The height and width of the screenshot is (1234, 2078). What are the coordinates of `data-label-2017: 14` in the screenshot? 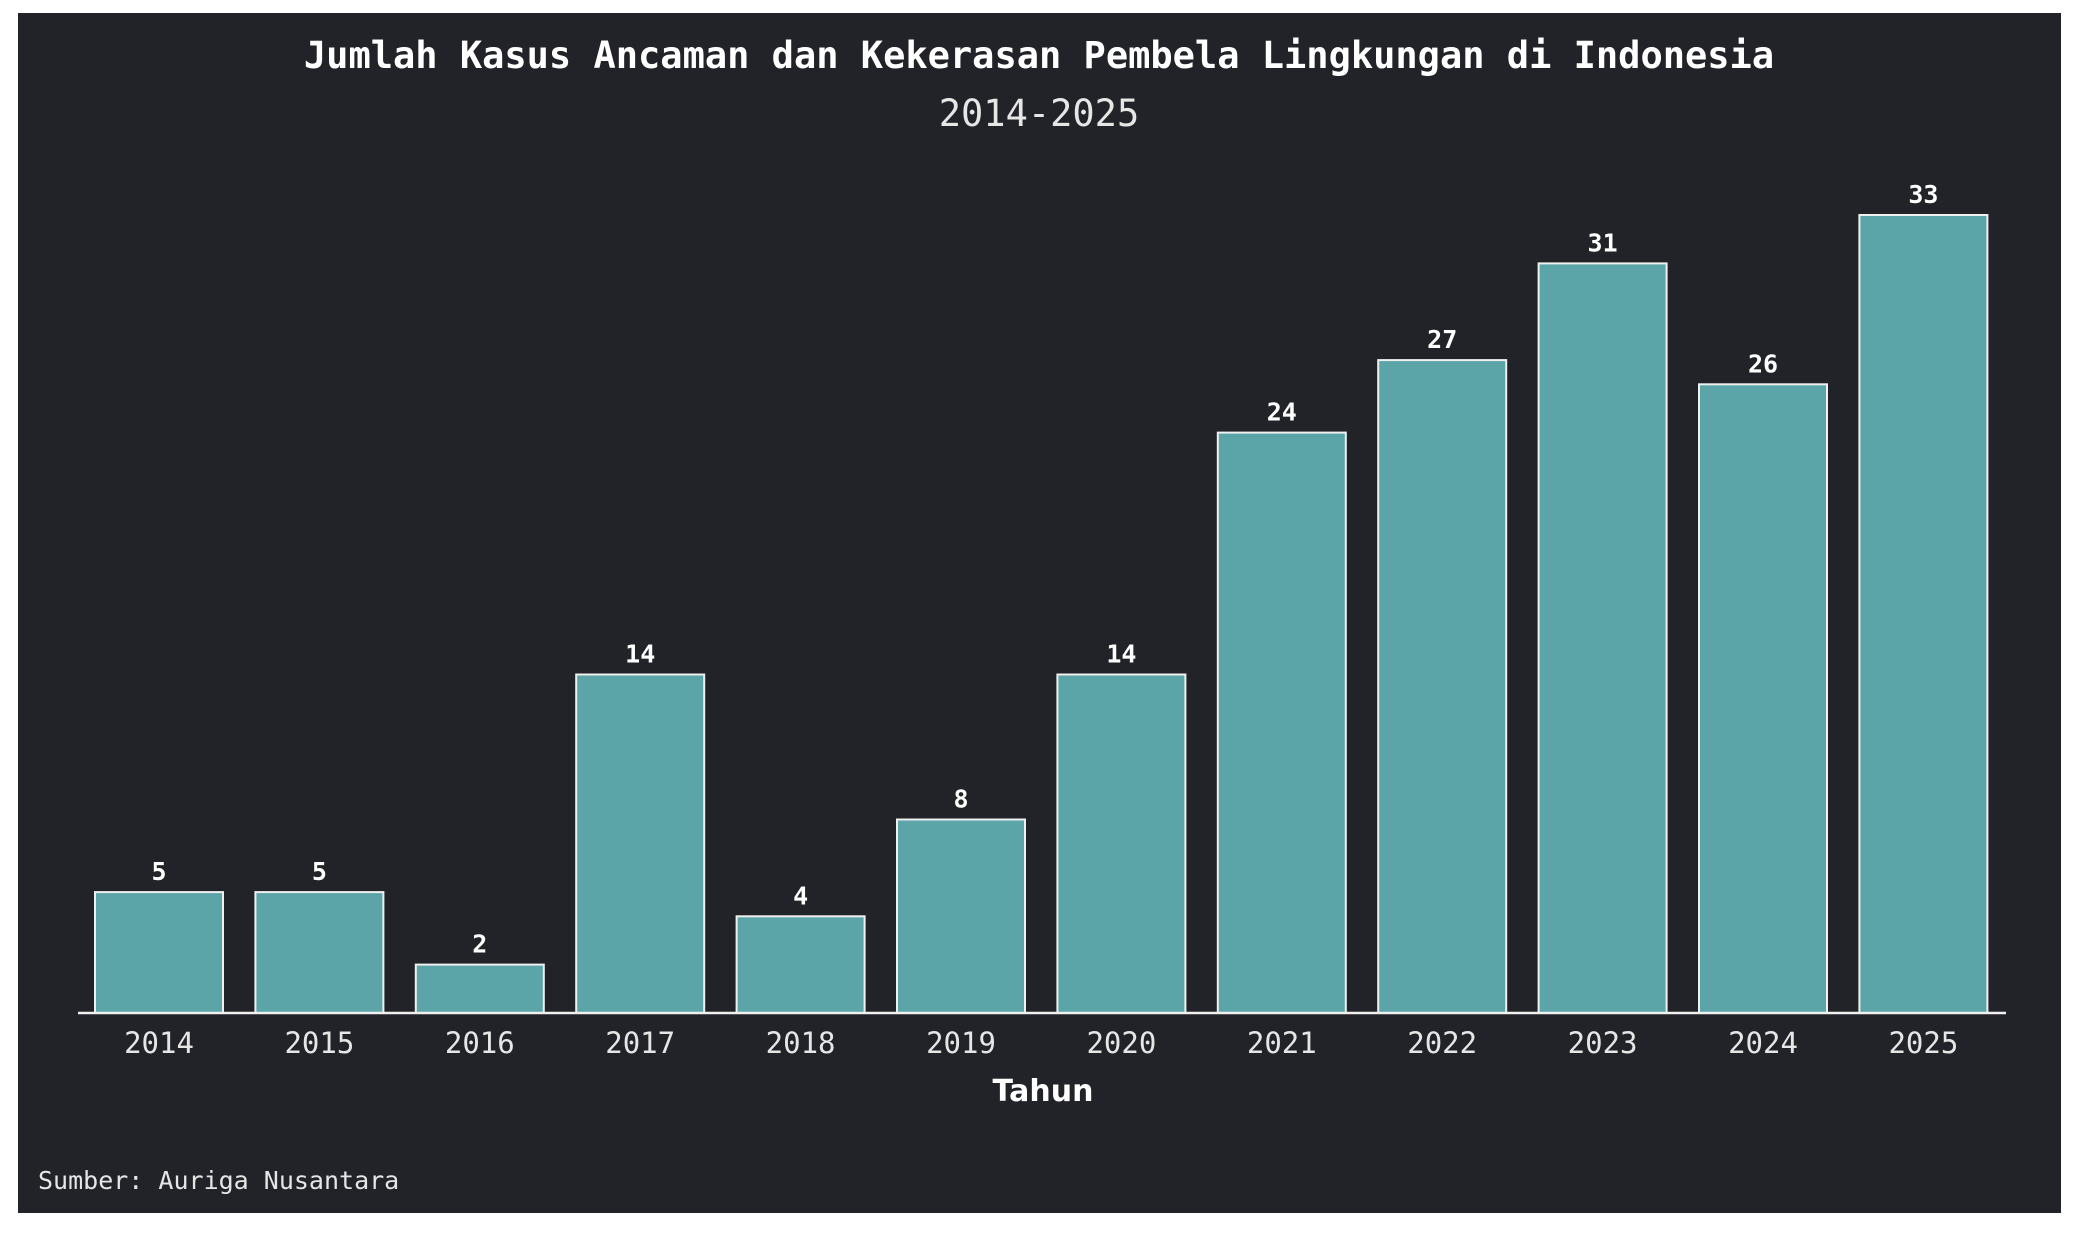 It's located at (640, 654).